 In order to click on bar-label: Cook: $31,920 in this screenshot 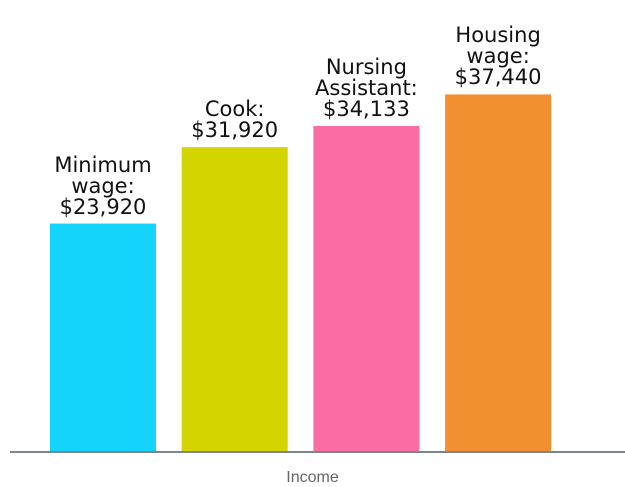, I will do `click(235, 120)`.